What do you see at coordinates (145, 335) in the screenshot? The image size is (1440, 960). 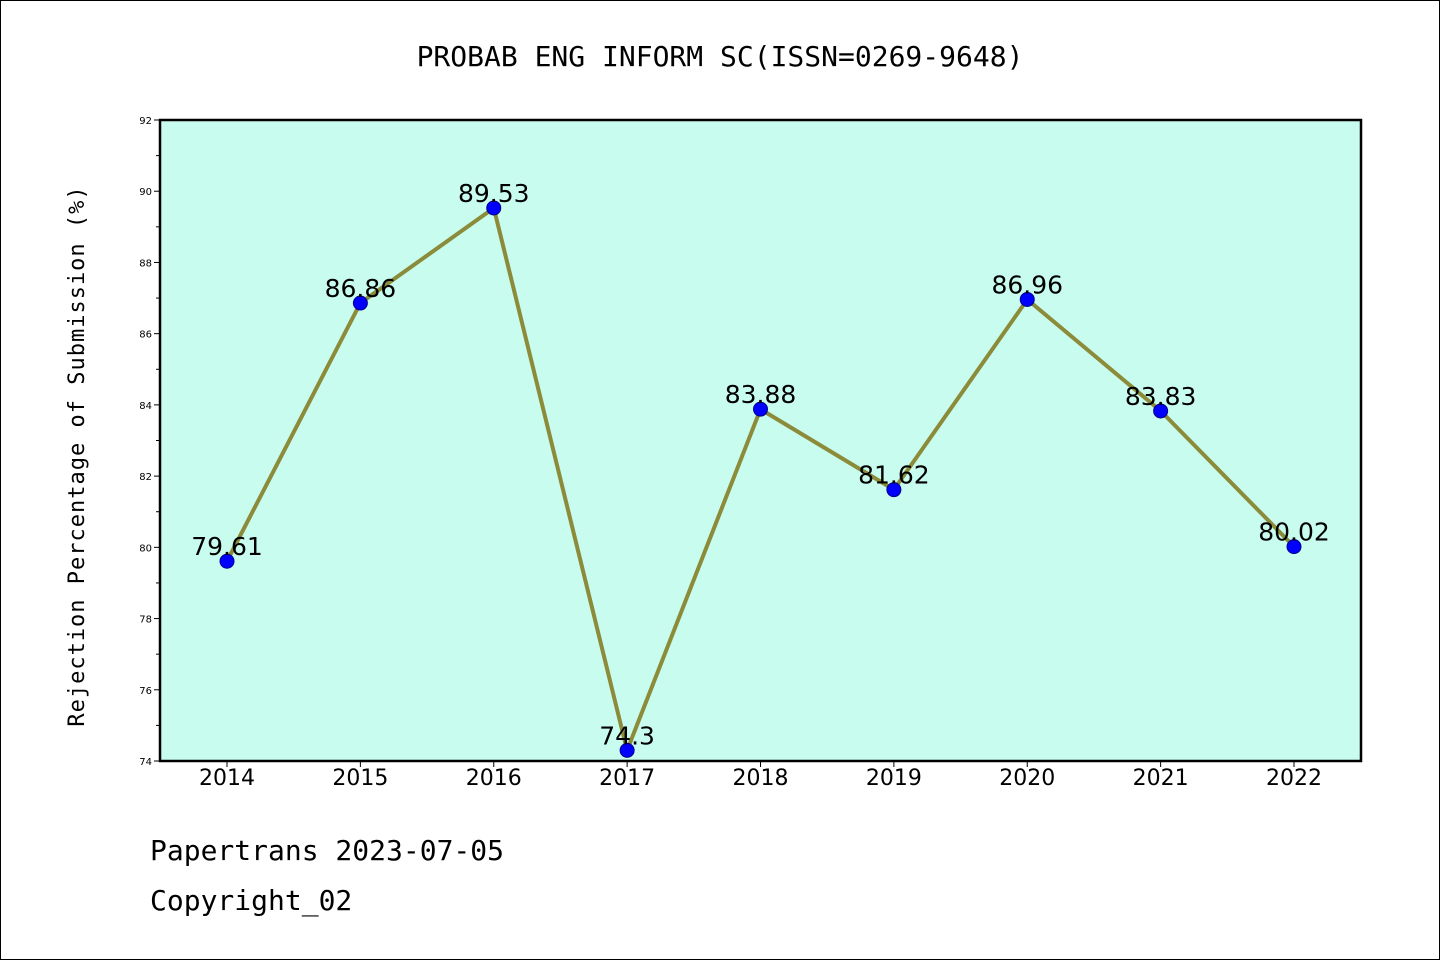 I see `y-tick-label: 86` at bounding box center [145, 335].